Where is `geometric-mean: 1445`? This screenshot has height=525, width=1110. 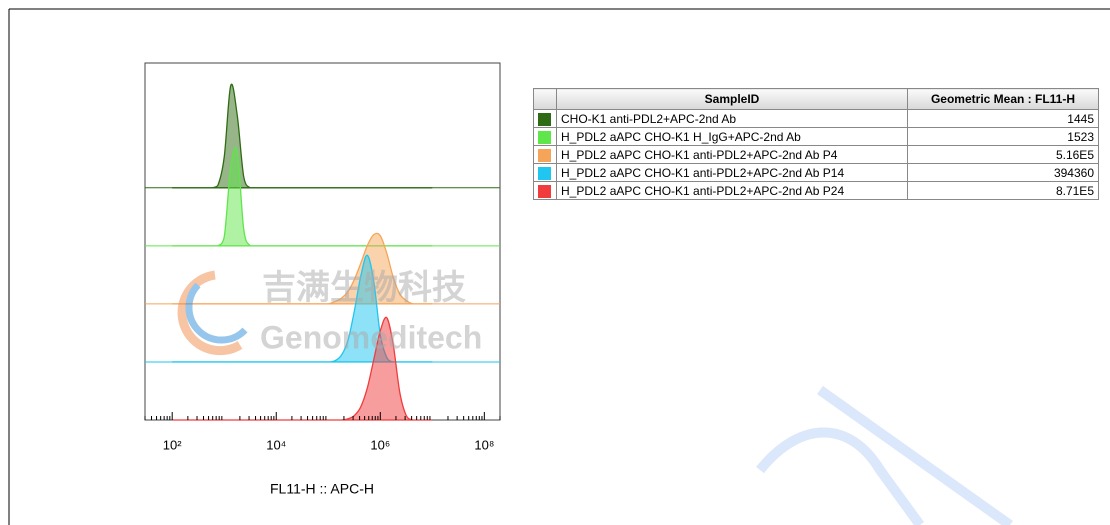
geometric-mean: 1445 is located at coordinates (1003, 118).